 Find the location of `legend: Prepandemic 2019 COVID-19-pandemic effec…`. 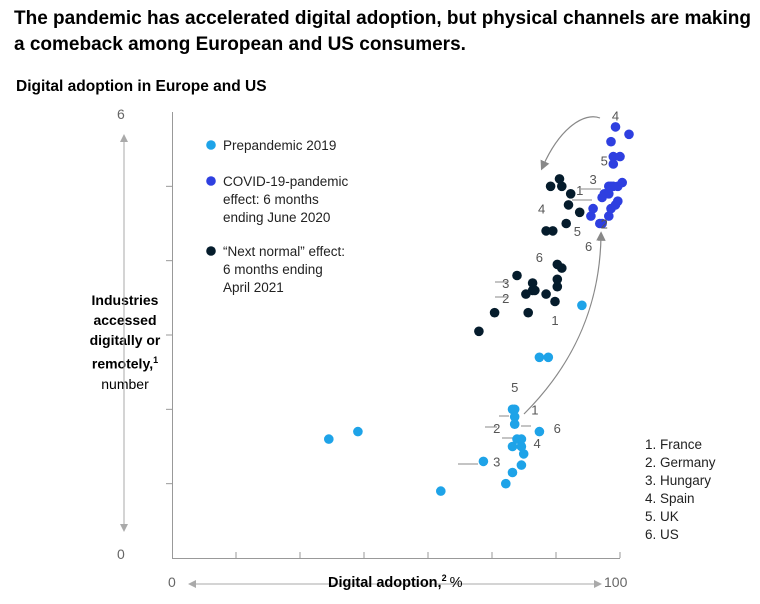

legend: Prepandemic 2019 COVID-19-pandemic effec… is located at coordinates (277, 216).